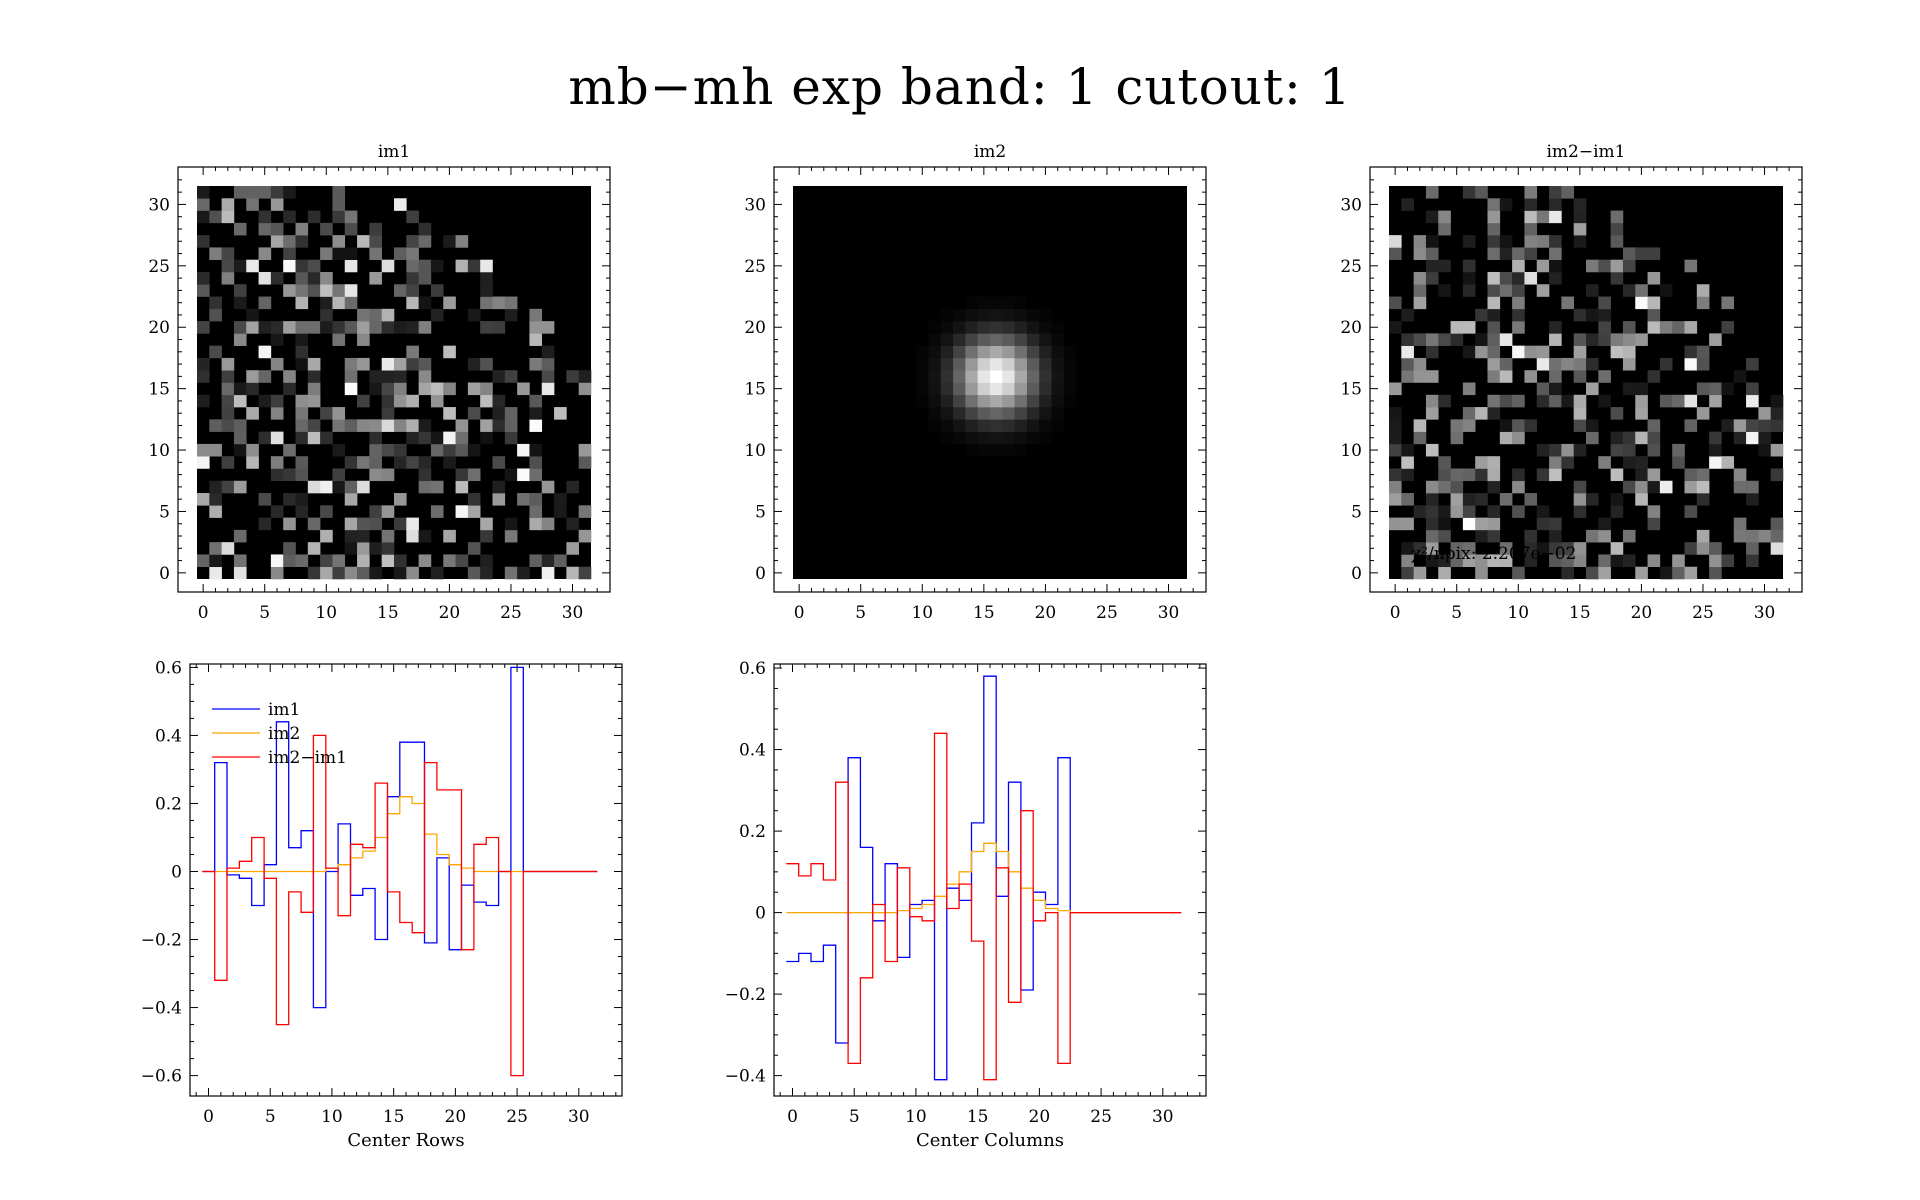  Describe the element at coordinates (975, 382) in the screenshot. I see `panel-im2: im2 0 0 5 5 10 10 15 15 20 20 25 25 30 30` at that location.